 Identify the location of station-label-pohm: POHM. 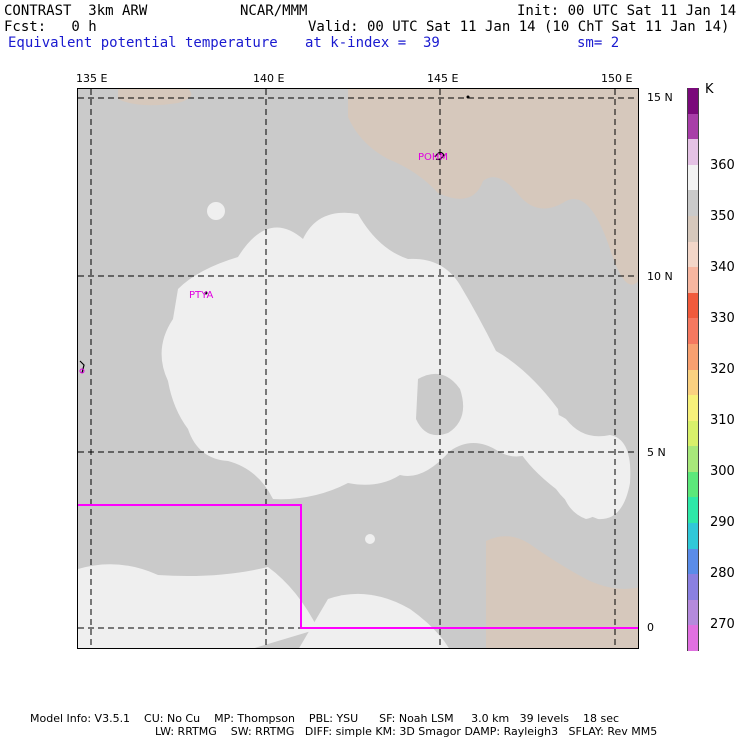
(433, 157).